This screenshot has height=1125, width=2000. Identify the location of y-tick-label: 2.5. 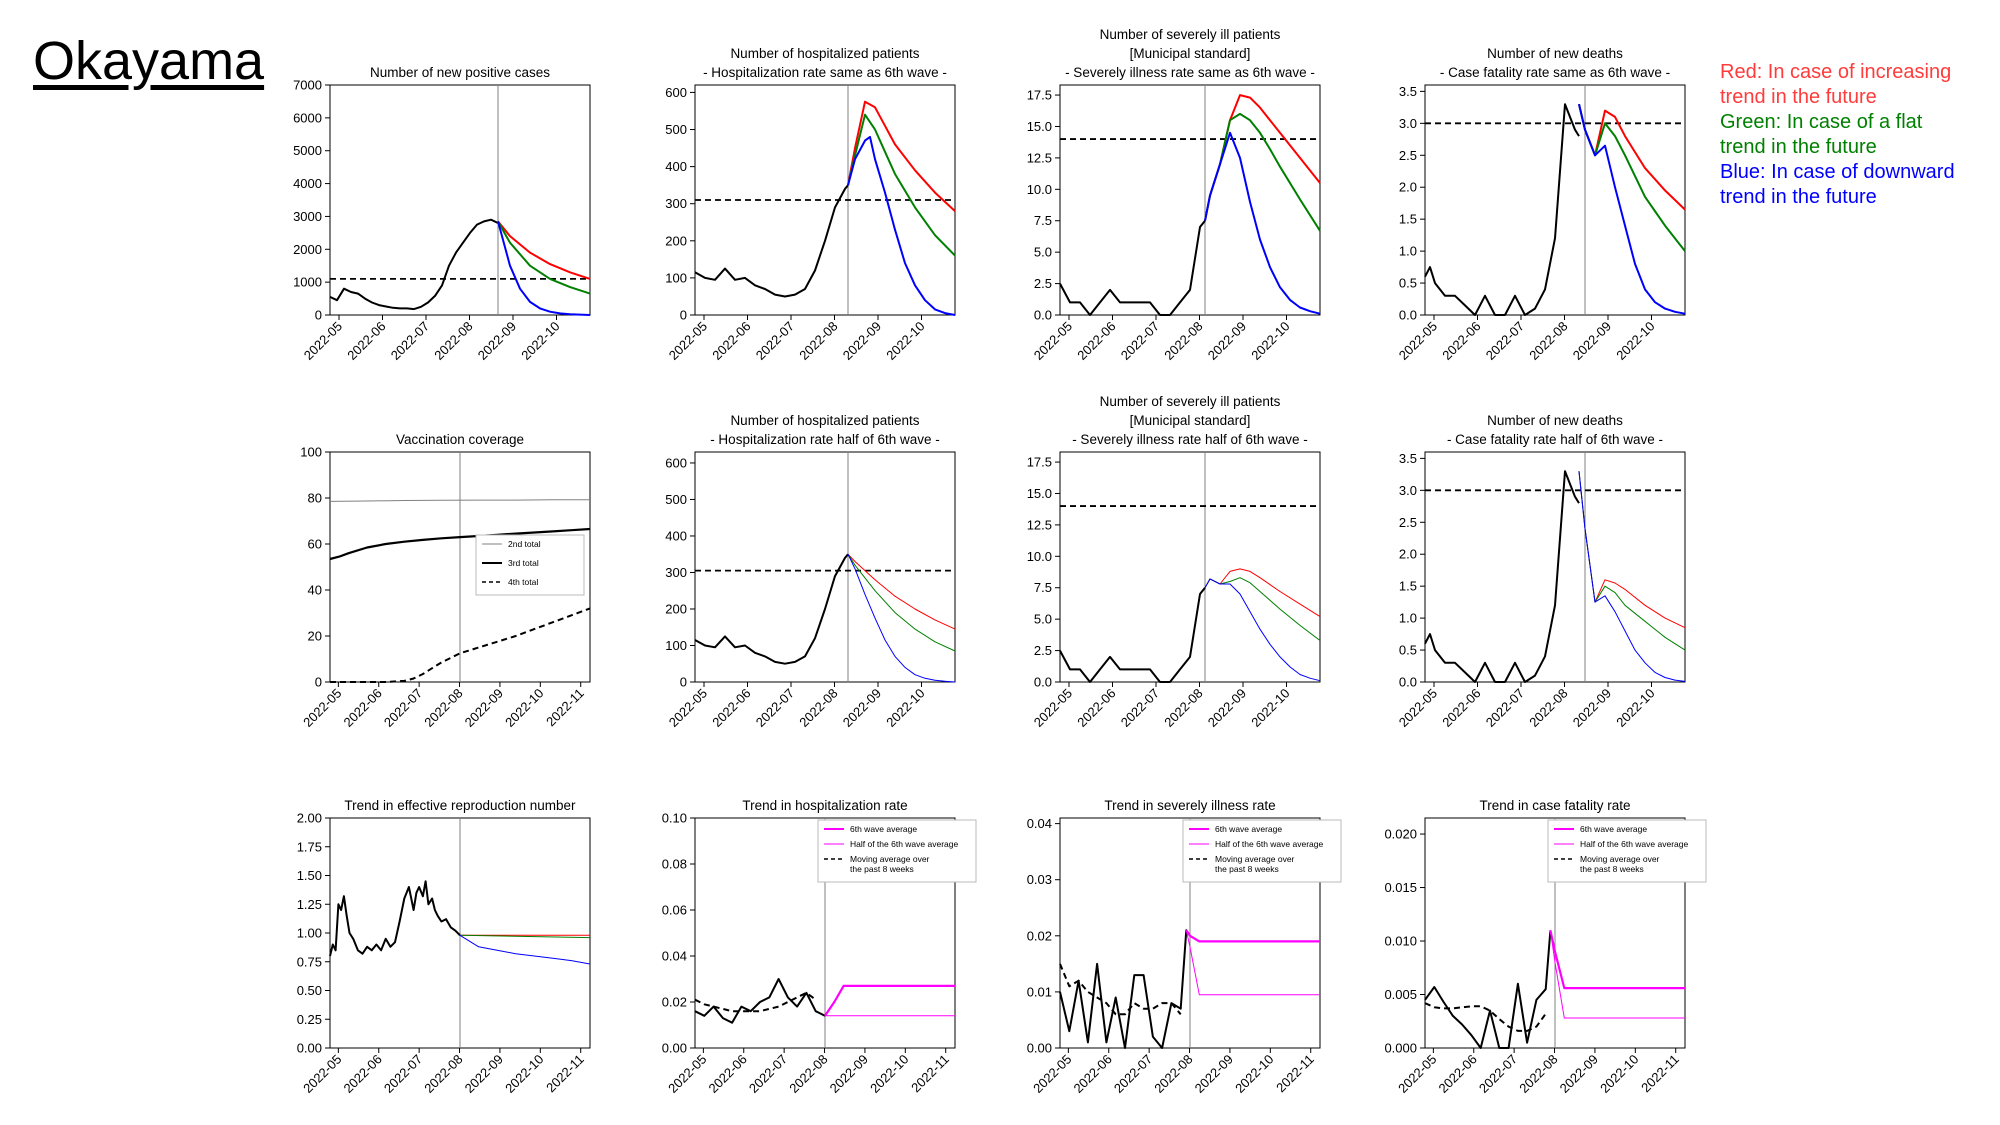
(1043, 283).